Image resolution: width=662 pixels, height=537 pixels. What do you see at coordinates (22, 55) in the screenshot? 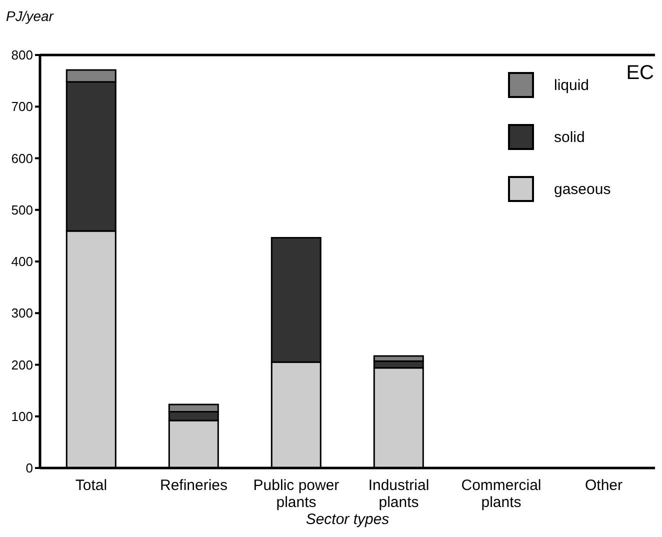
I see `y-tick-label: 800` at bounding box center [22, 55].